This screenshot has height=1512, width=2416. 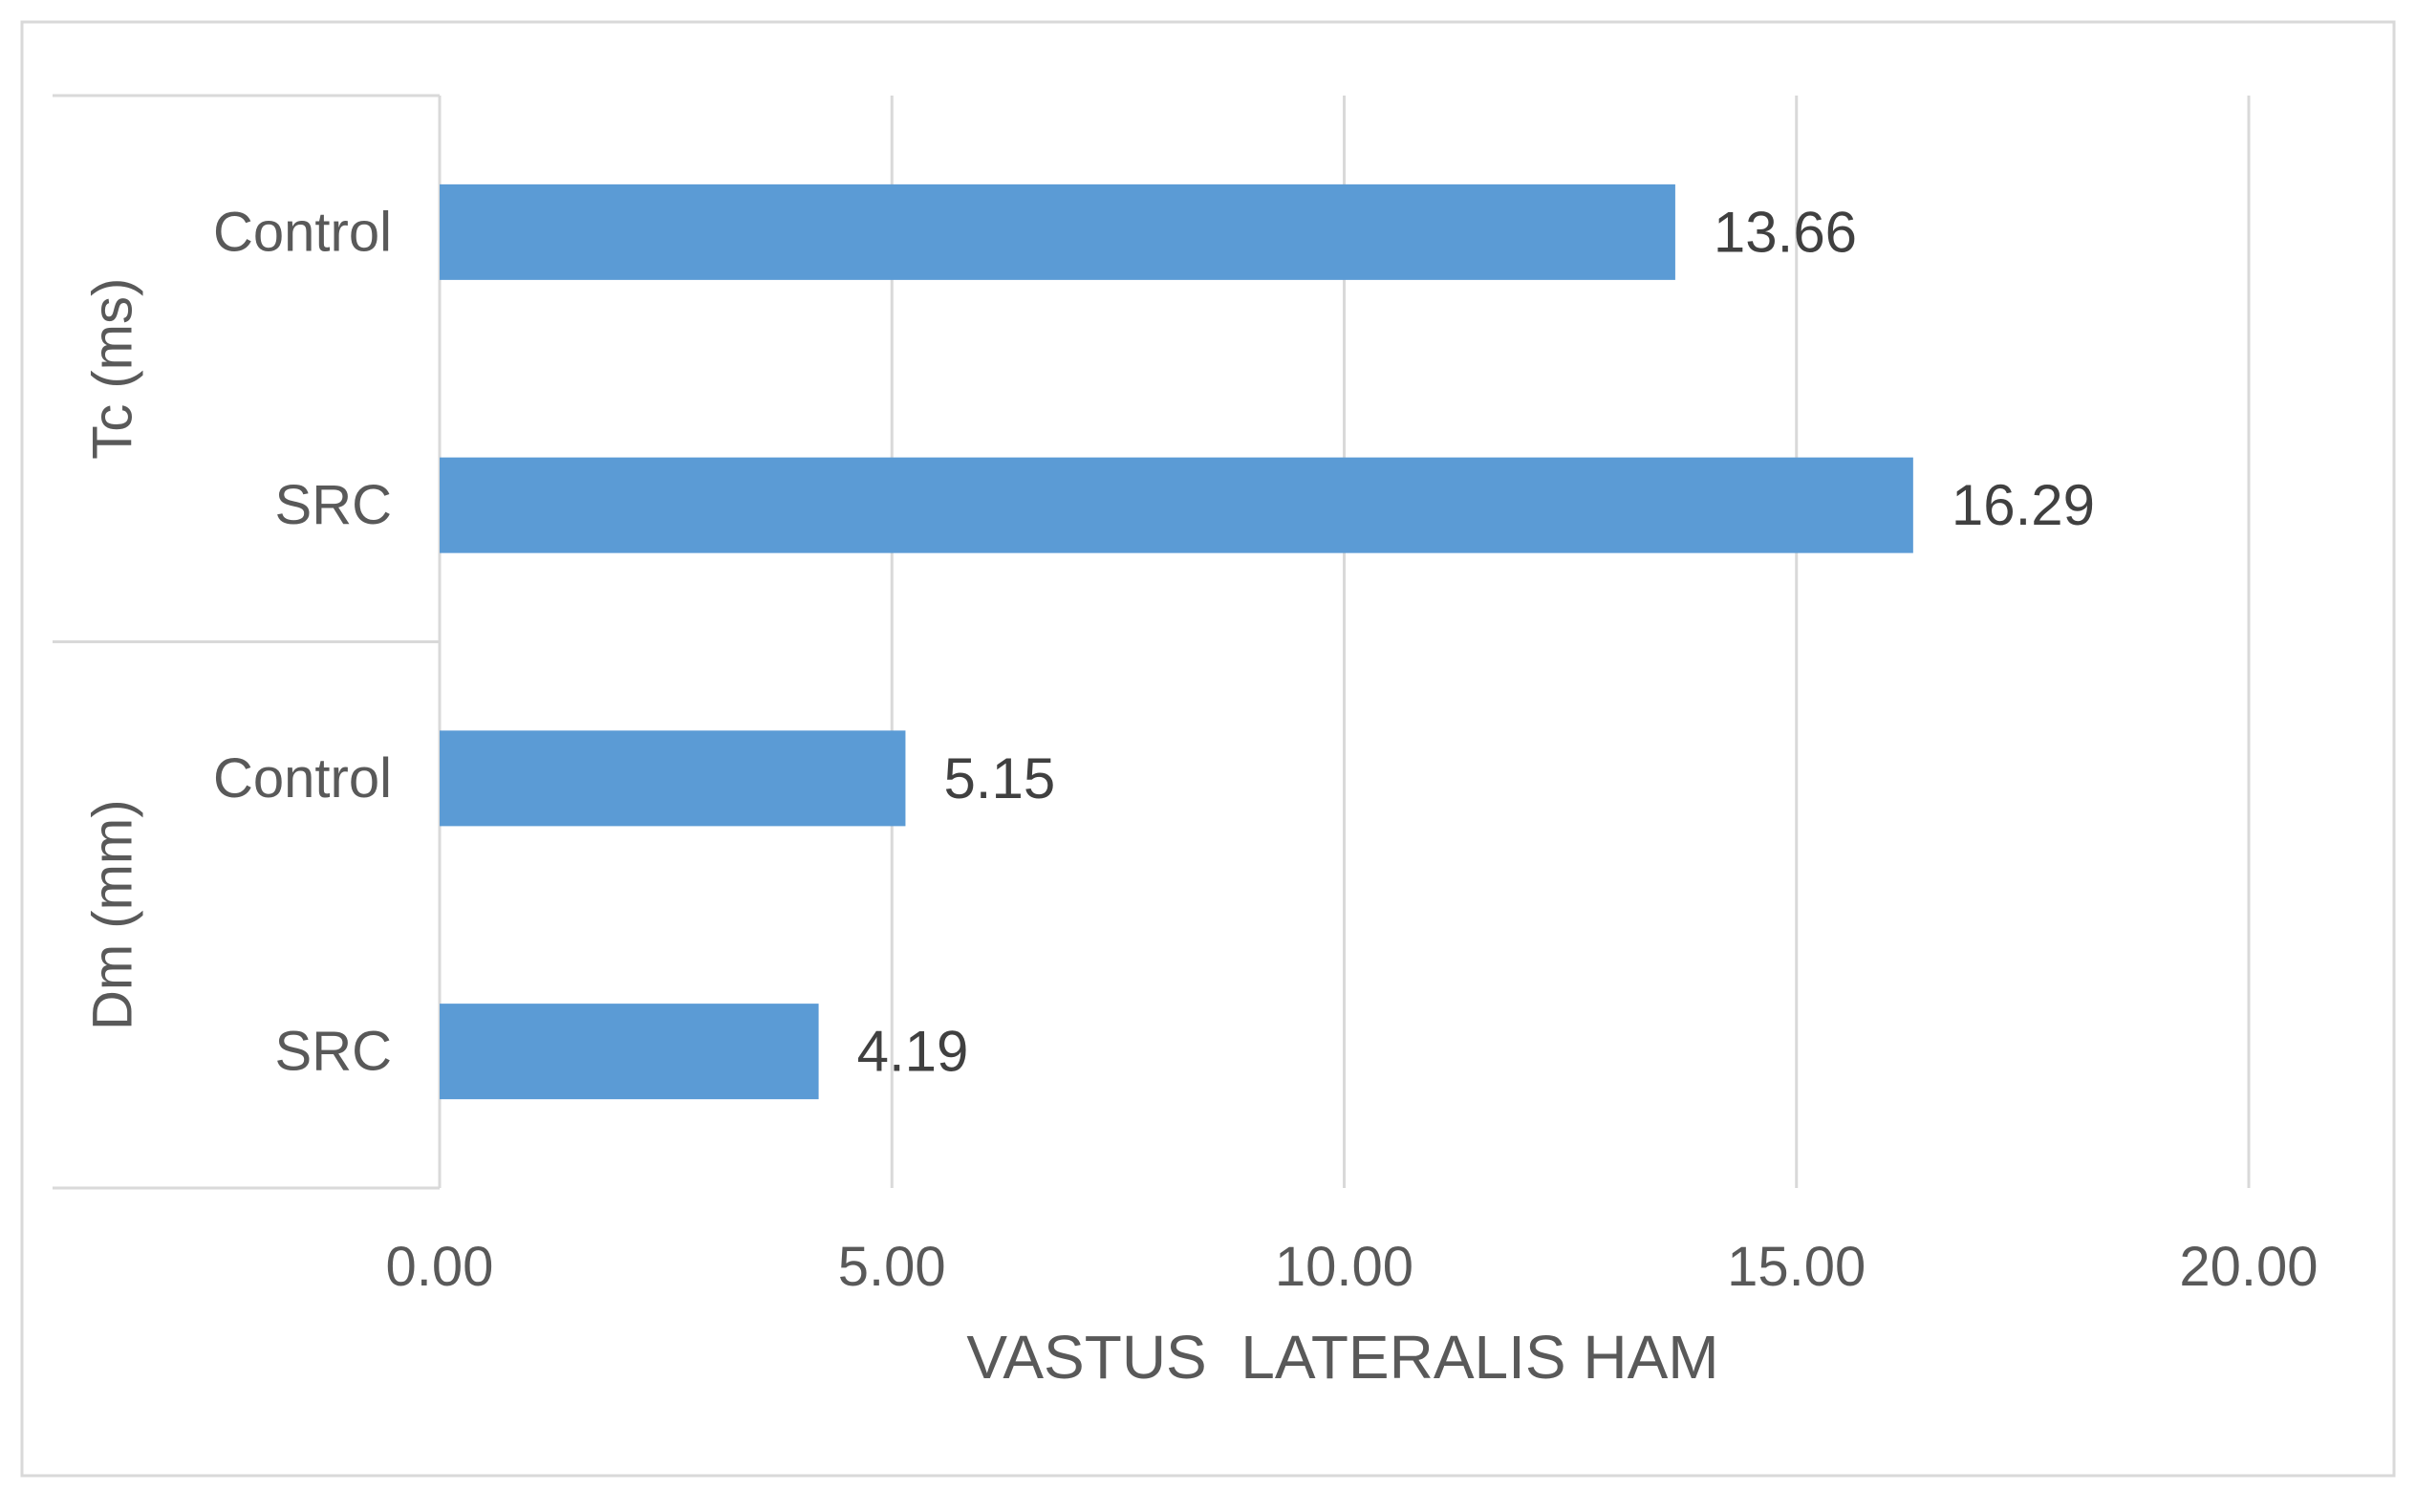 I want to click on group-label: Dm (mm), so click(x=113, y=914).